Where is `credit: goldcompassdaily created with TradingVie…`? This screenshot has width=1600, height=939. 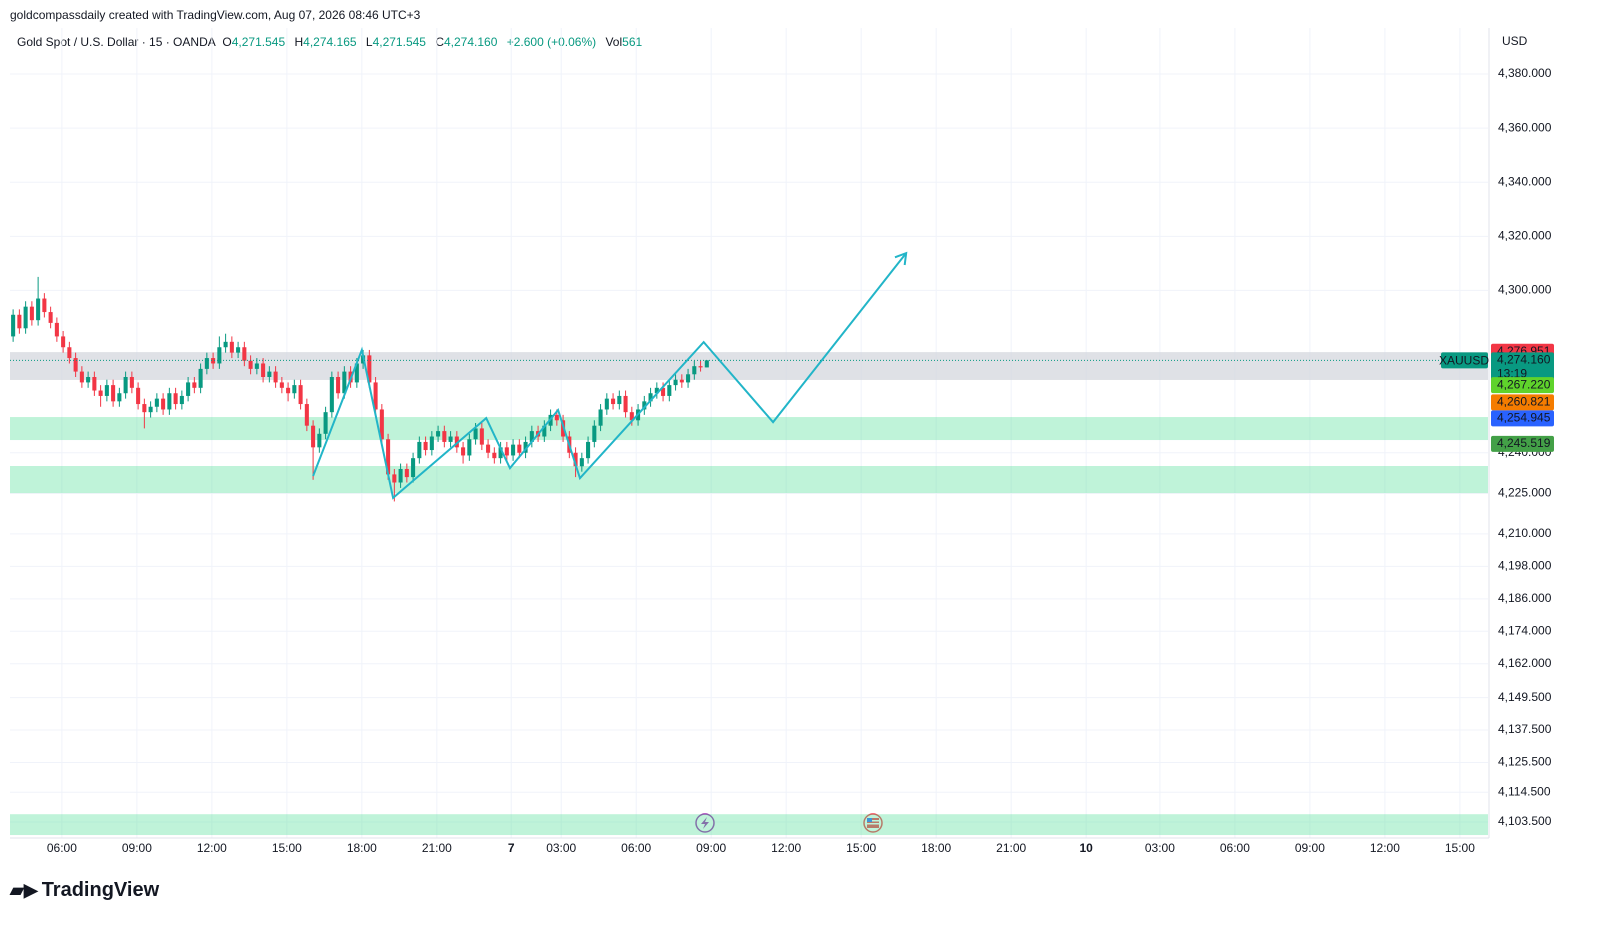
credit: goldcompassdaily created with TradingVie… is located at coordinates (215, 15).